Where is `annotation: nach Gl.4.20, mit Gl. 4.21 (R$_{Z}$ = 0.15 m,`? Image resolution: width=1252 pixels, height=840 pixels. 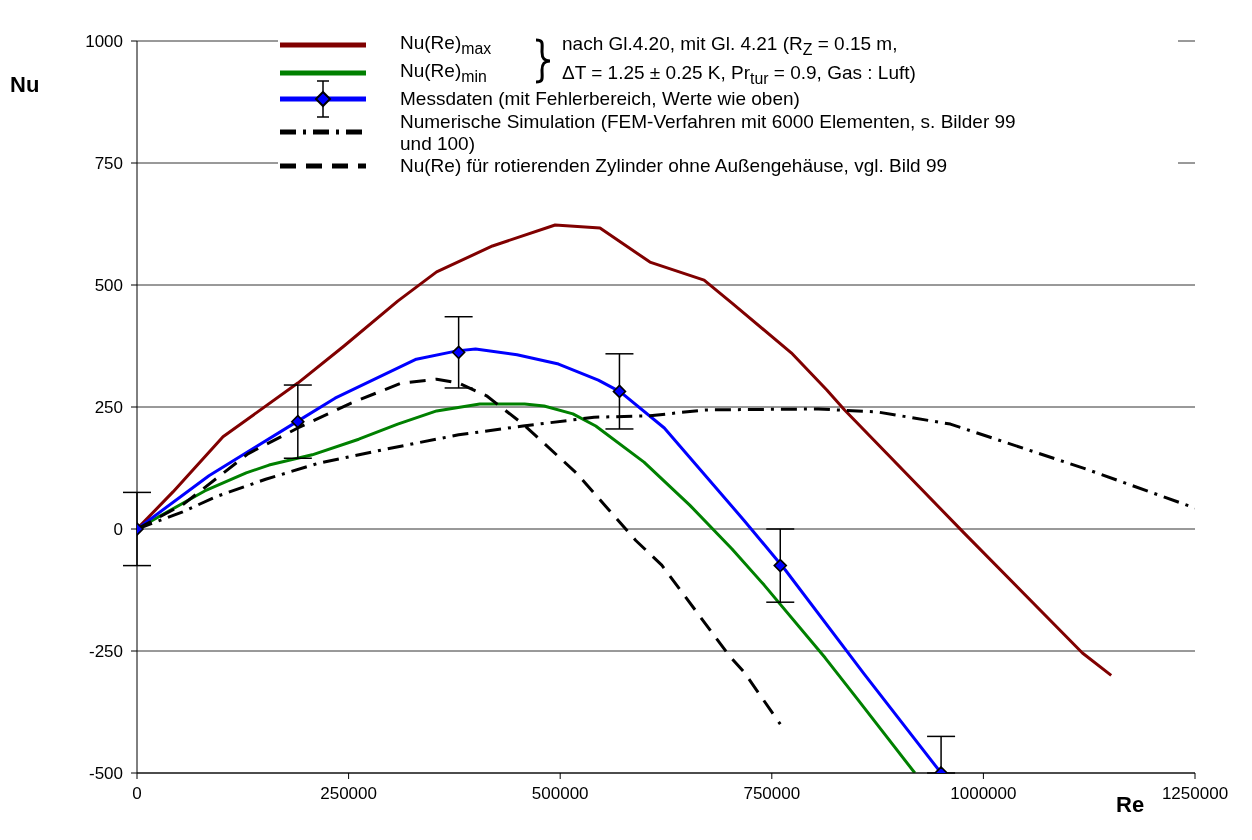
annotation: nach Gl.4.20, mit Gl. 4.21 (R$_{Z}$ = 0.15 m, is located at coordinates (730, 46).